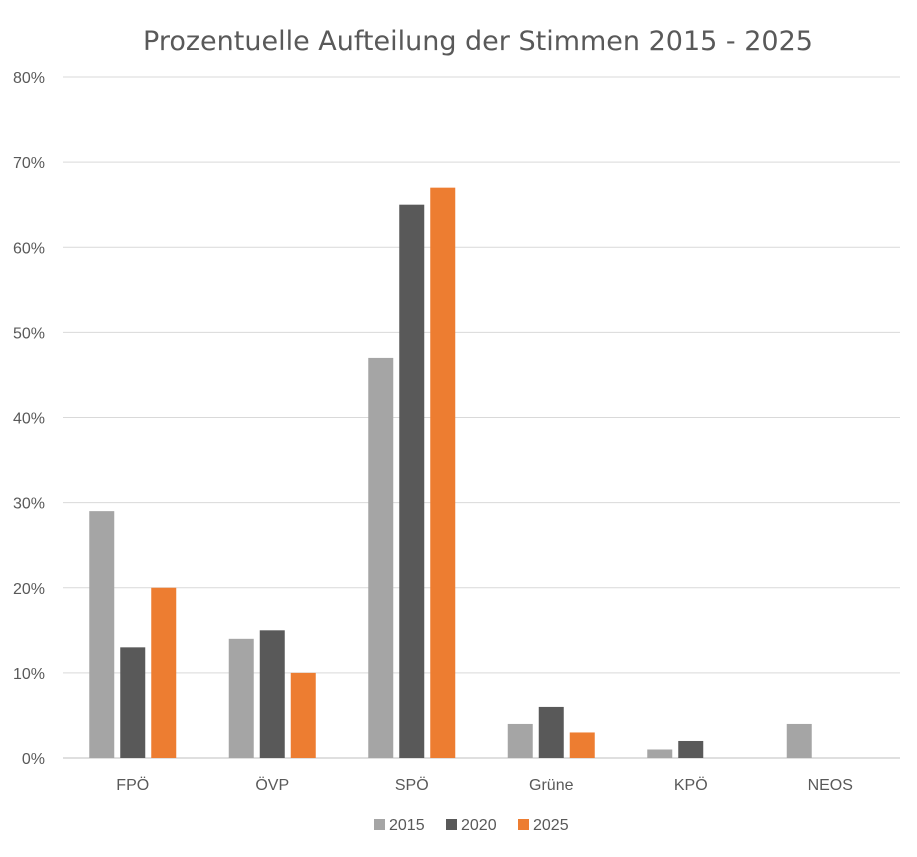  Describe the element at coordinates (29, 589) in the screenshot. I see `y-tick-label: 20%` at that location.